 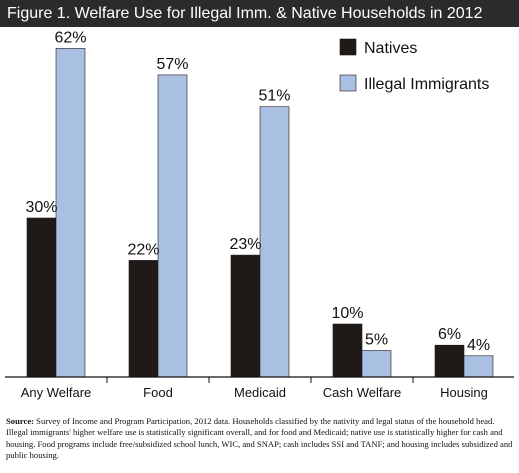 What do you see at coordinates (41, 207) in the screenshot?
I see `value-label-natives-any-welfare: 30%` at bounding box center [41, 207].